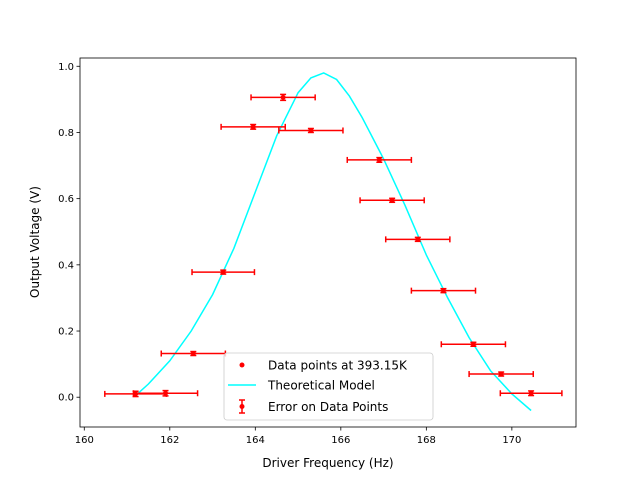 Image resolution: width=640 pixels, height=480 pixels. Describe the element at coordinates (426, 440) in the screenshot. I see `x-tick-label: 168` at that location.